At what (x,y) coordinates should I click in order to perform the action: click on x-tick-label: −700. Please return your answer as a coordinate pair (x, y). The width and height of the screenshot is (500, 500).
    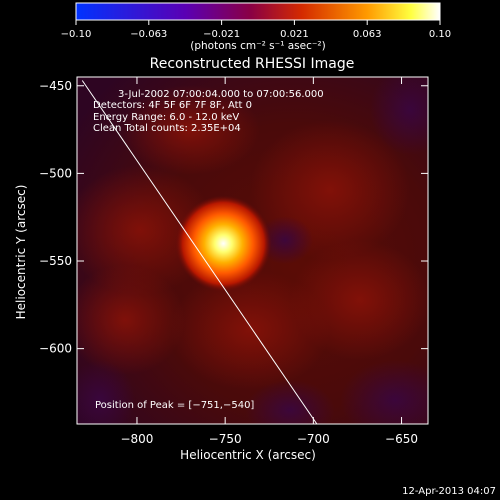
    Looking at the image, I should click on (313, 439).